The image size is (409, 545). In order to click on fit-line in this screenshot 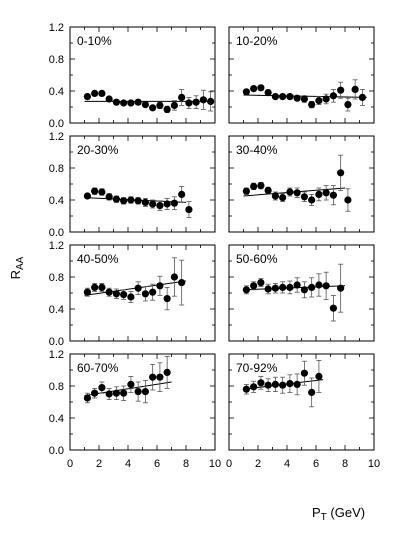, I will do `click(128, 389)`.